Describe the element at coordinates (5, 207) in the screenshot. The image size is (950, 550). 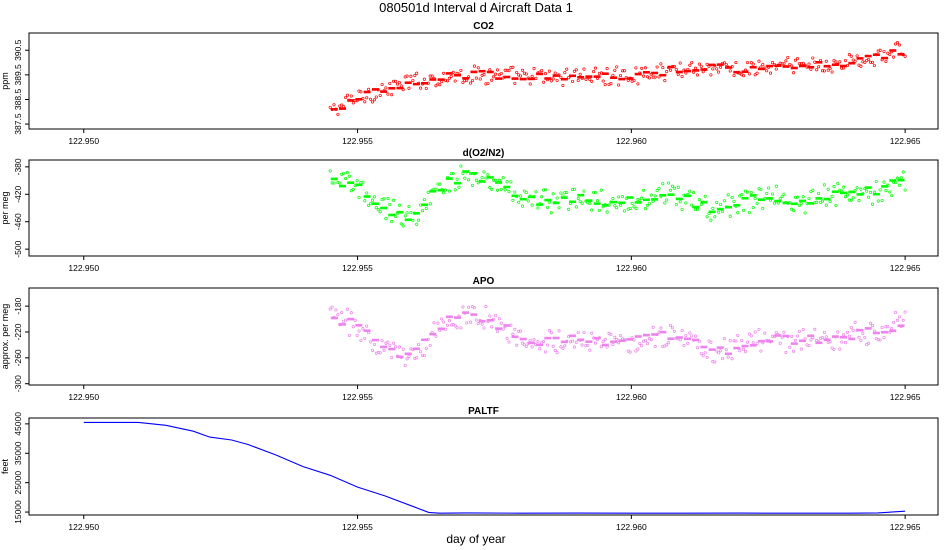
I see `y-axis-label: per meg` at that location.